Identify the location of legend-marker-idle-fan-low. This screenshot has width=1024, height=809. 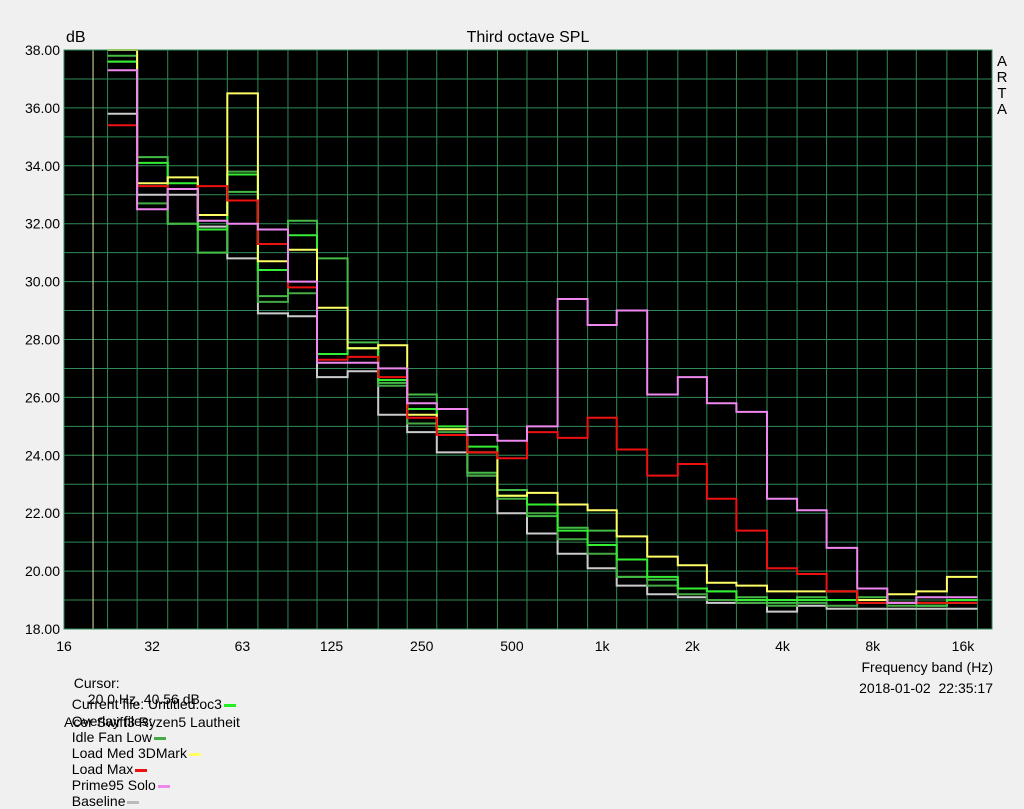
(159, 738).